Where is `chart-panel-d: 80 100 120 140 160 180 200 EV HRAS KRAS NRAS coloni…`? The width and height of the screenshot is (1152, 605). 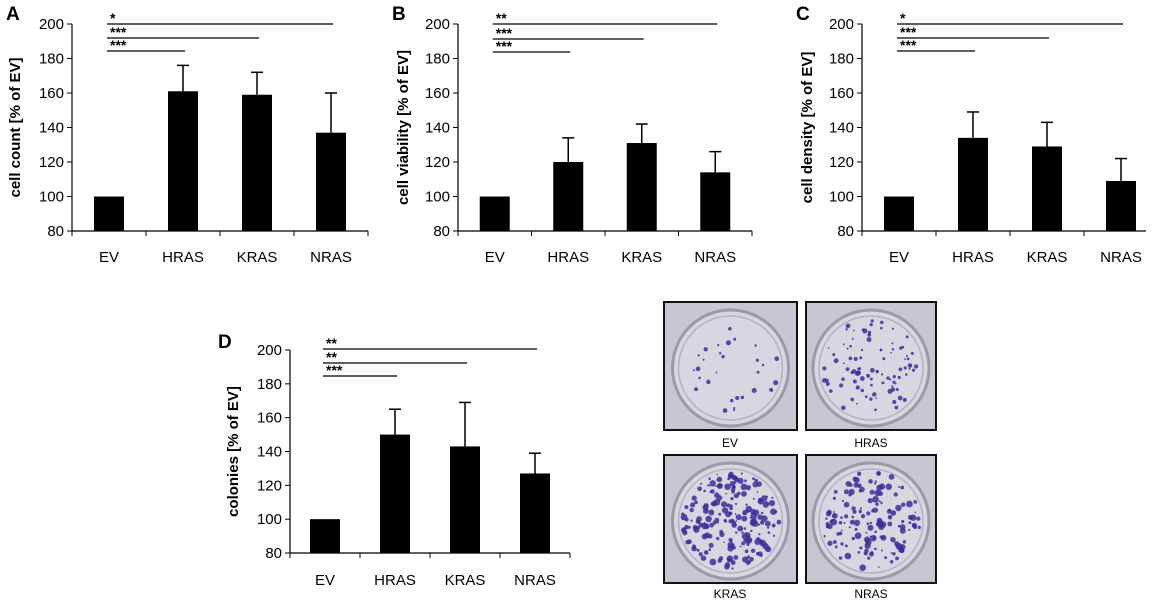 chart-panel-d: 80 100 120 140 160 180 200 EV HRAS KRAS NRAS coloni… is located at coordinates (394, 460).